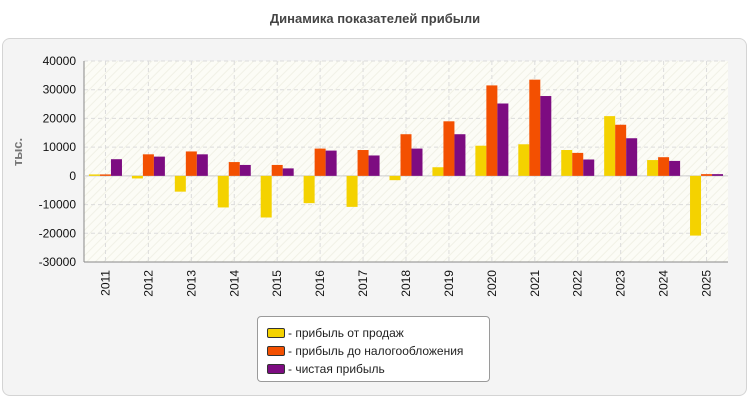  Describe the element at coordinates (276, 333) in the screenshot. I see `legend-swatch-sales` at that location.